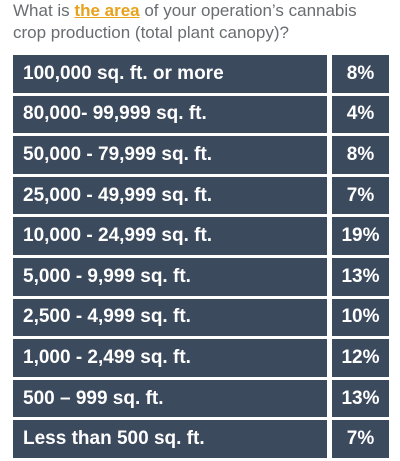  What do you see at coordinates (170, 114) in the screenshot?
I see `range-label: 80,000- 99,999 sq. ft.` at bounding box center [170, 114].